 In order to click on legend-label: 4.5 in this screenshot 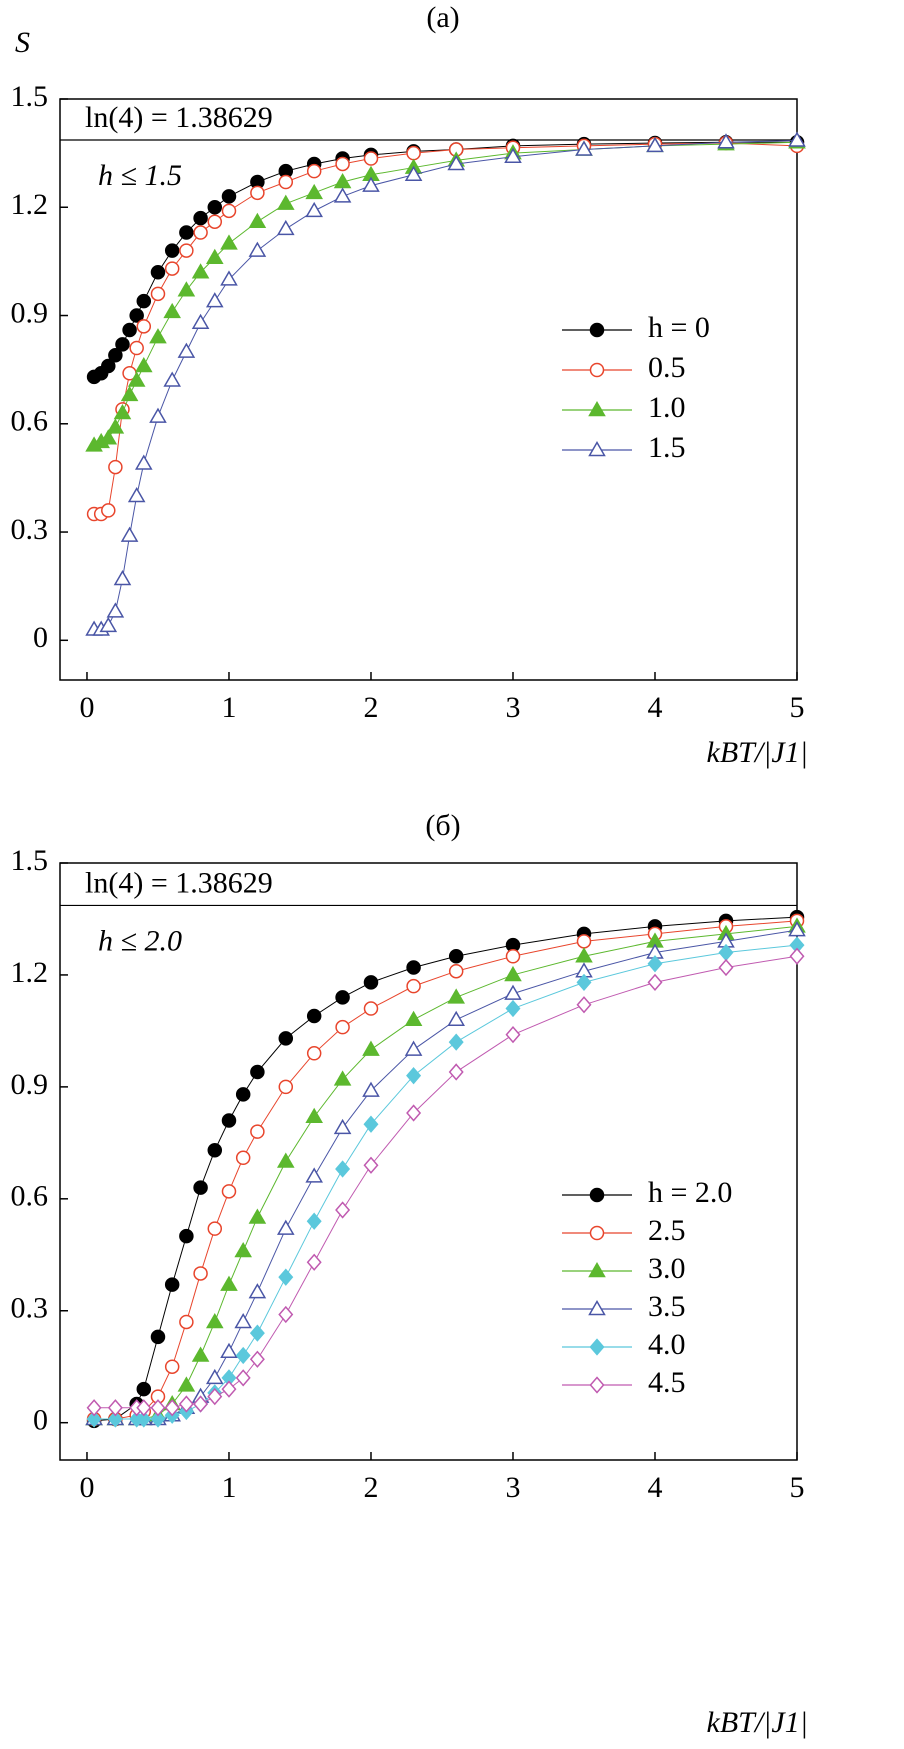, I will do `click(667, 1382)`.